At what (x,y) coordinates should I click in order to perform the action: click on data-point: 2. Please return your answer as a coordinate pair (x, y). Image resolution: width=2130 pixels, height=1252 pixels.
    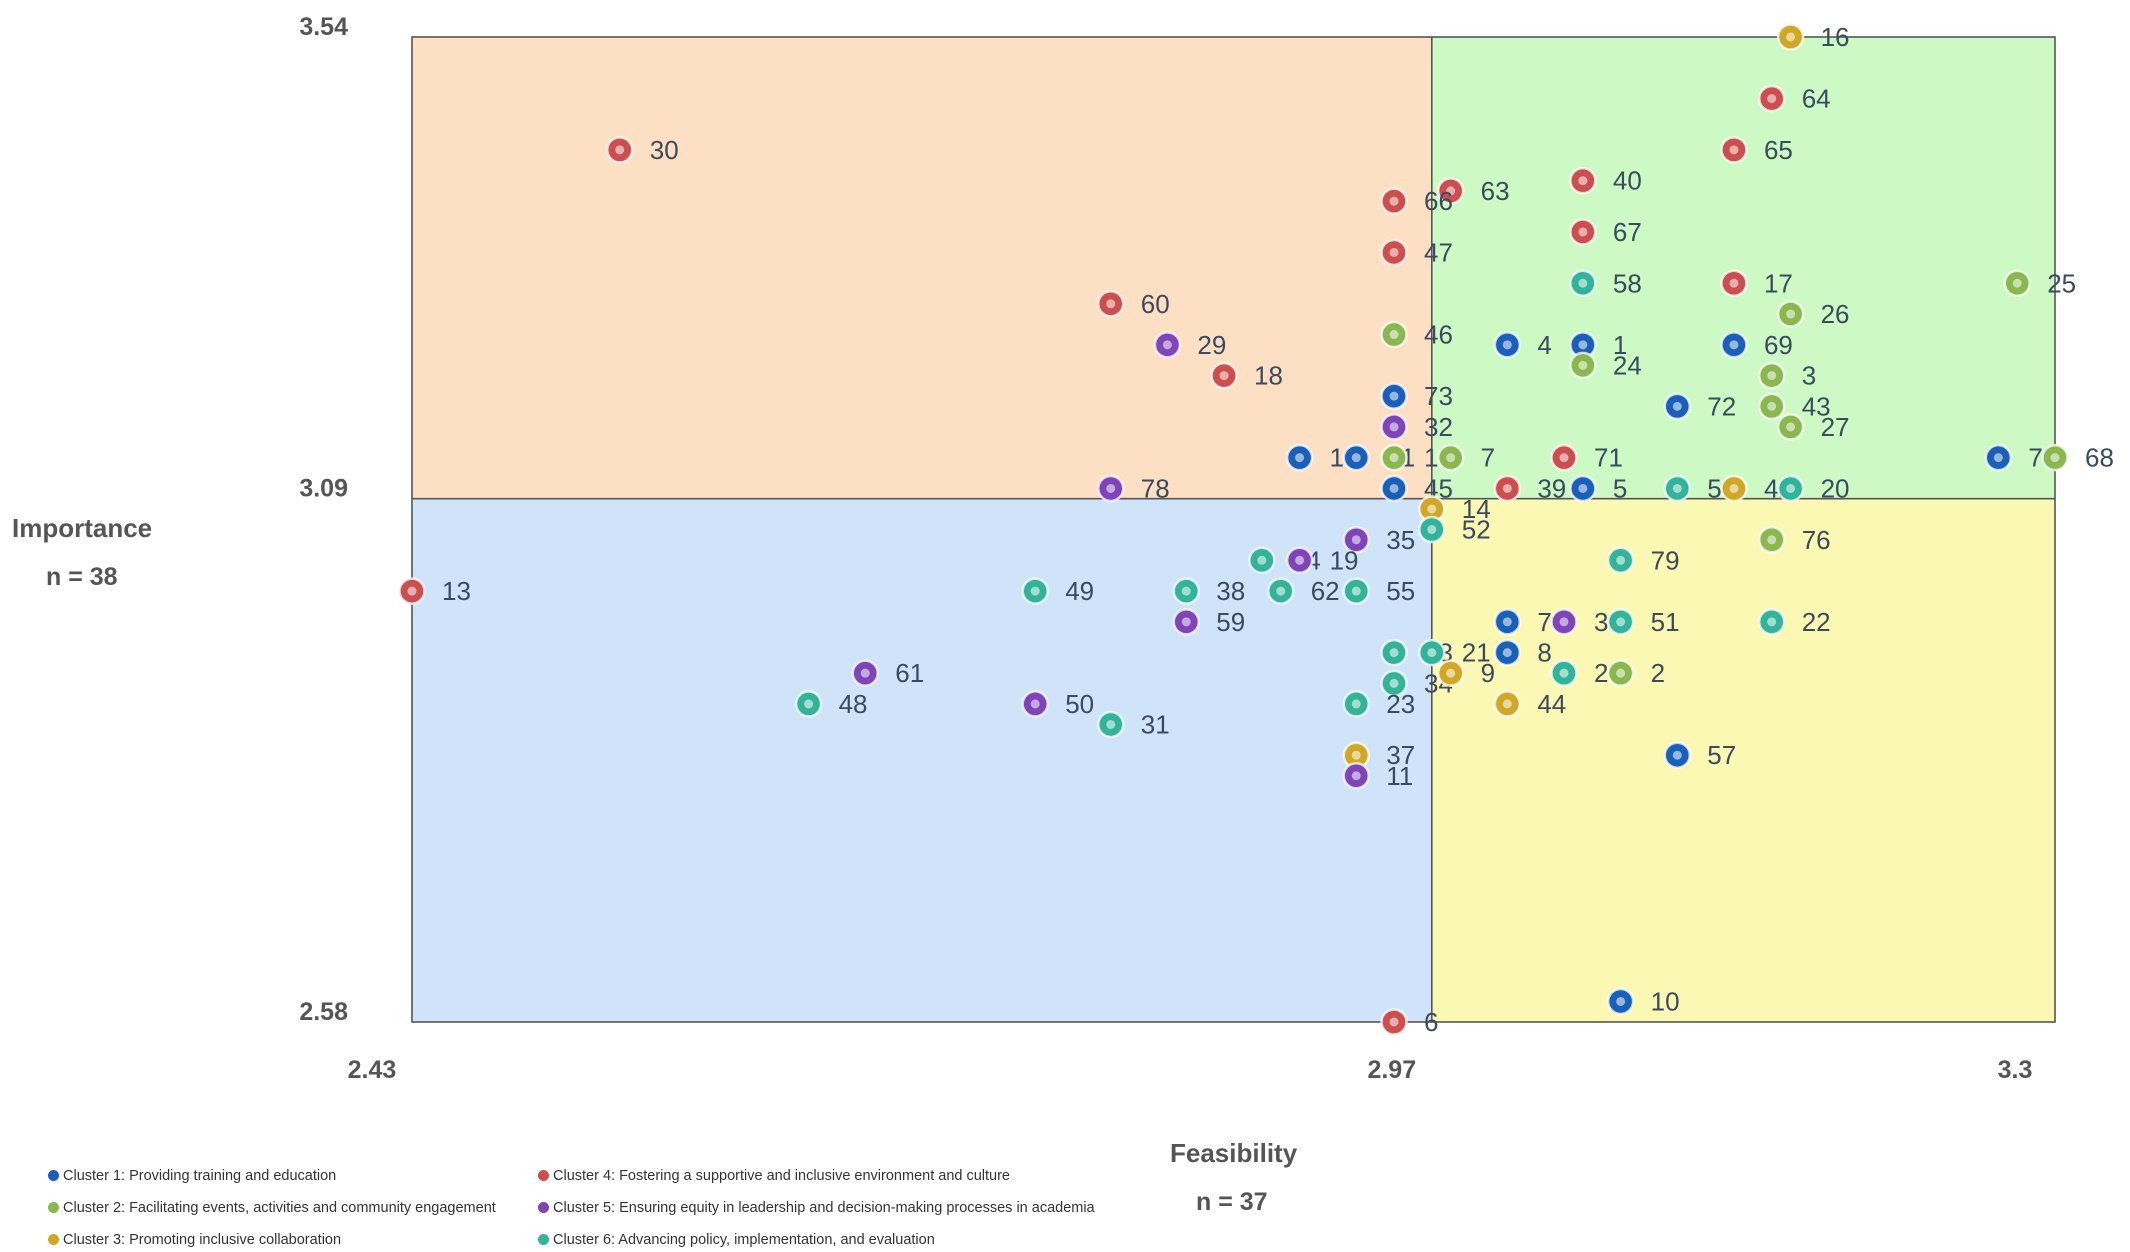
    Looking at the image, I should click on (1635, 673).